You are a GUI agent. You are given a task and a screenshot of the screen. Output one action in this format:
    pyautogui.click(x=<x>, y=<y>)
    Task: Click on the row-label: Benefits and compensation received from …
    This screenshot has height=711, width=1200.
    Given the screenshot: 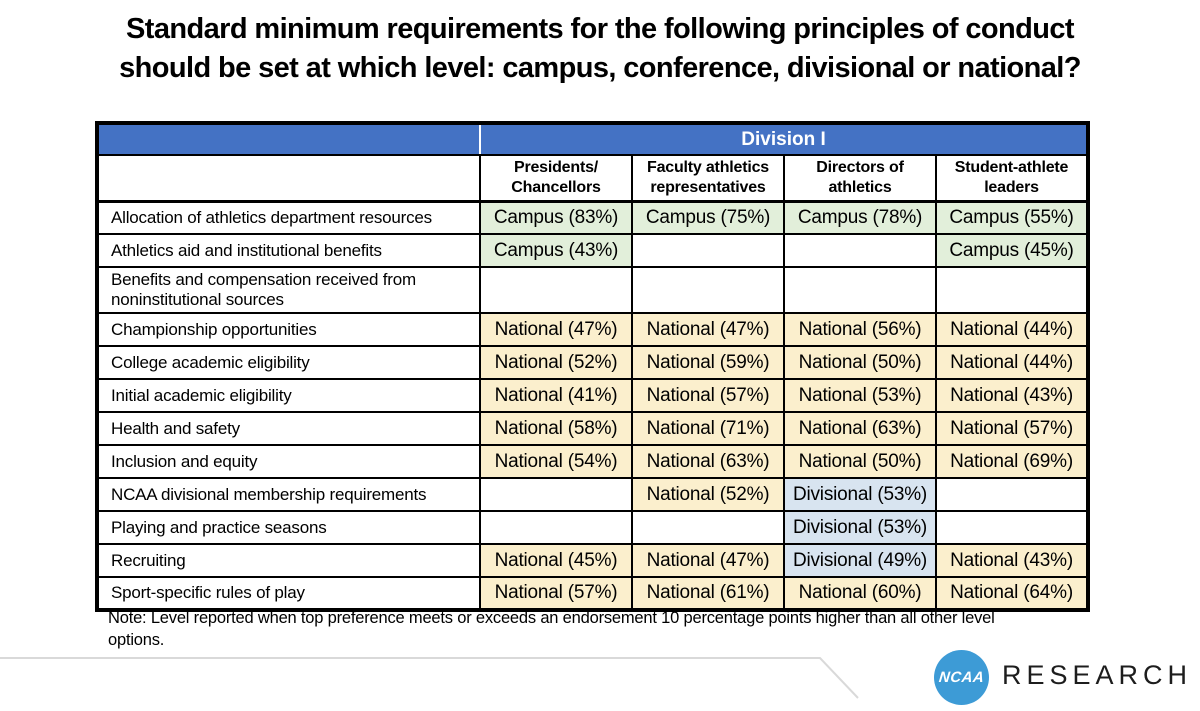 What is the action you would take?
    pyautogui.click(x=288, y=290)
    